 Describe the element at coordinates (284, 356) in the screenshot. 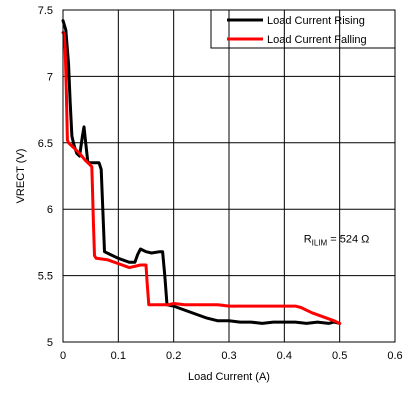

I see `x-tick-label: 0.4` at that location.